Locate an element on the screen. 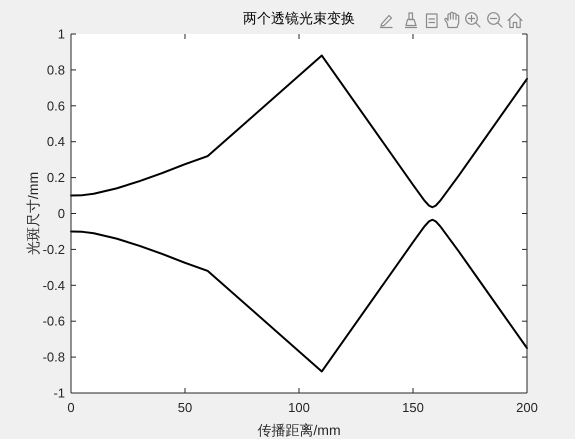 This screenshot has width=575, height=439. x-tick-label: 0 is located at coordinates (71, 407).